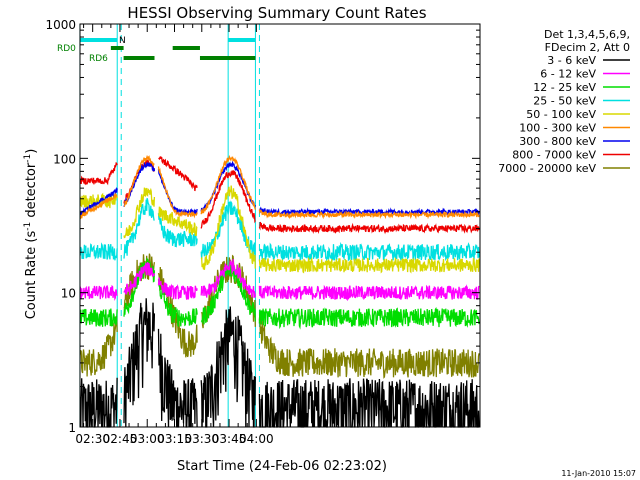 The width and height of the screenshot is (640, 480). What do you see at coordinates (92, 439) in the screenshot?
I see `x-tick-label: 02:30` at bounding box center [92, 439].